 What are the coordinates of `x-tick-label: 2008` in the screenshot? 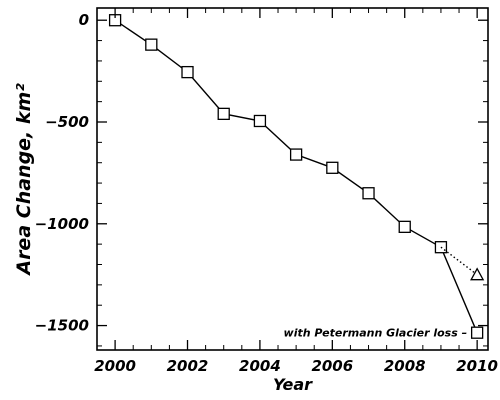 It's located at (405, 366).